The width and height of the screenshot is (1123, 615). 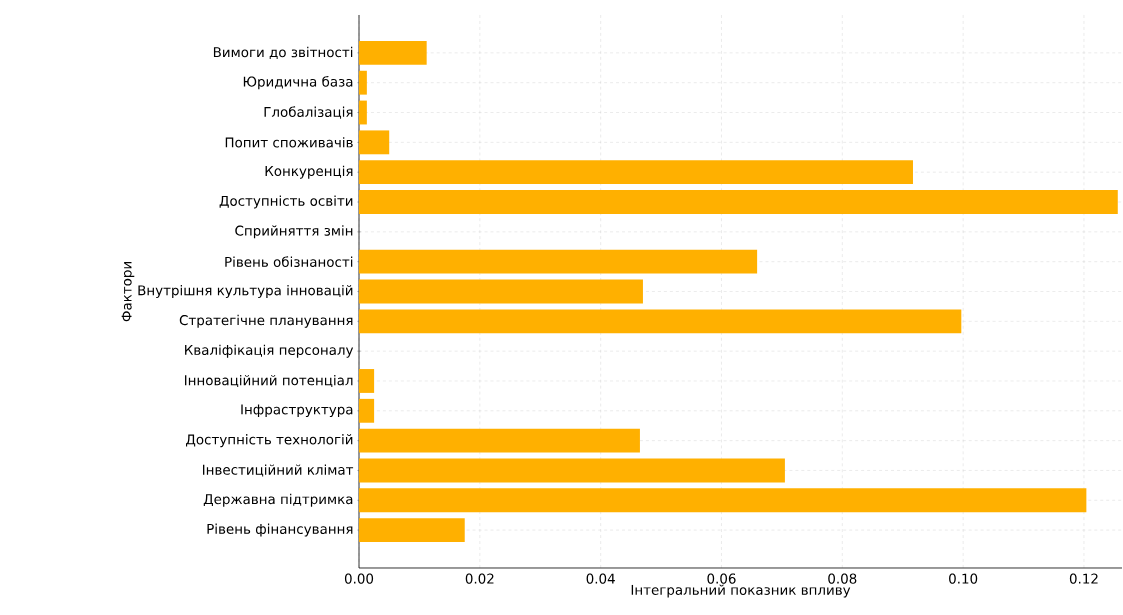 I want to click on y-tick-label: Рівень обізнаності, so click(x=289, y=261).